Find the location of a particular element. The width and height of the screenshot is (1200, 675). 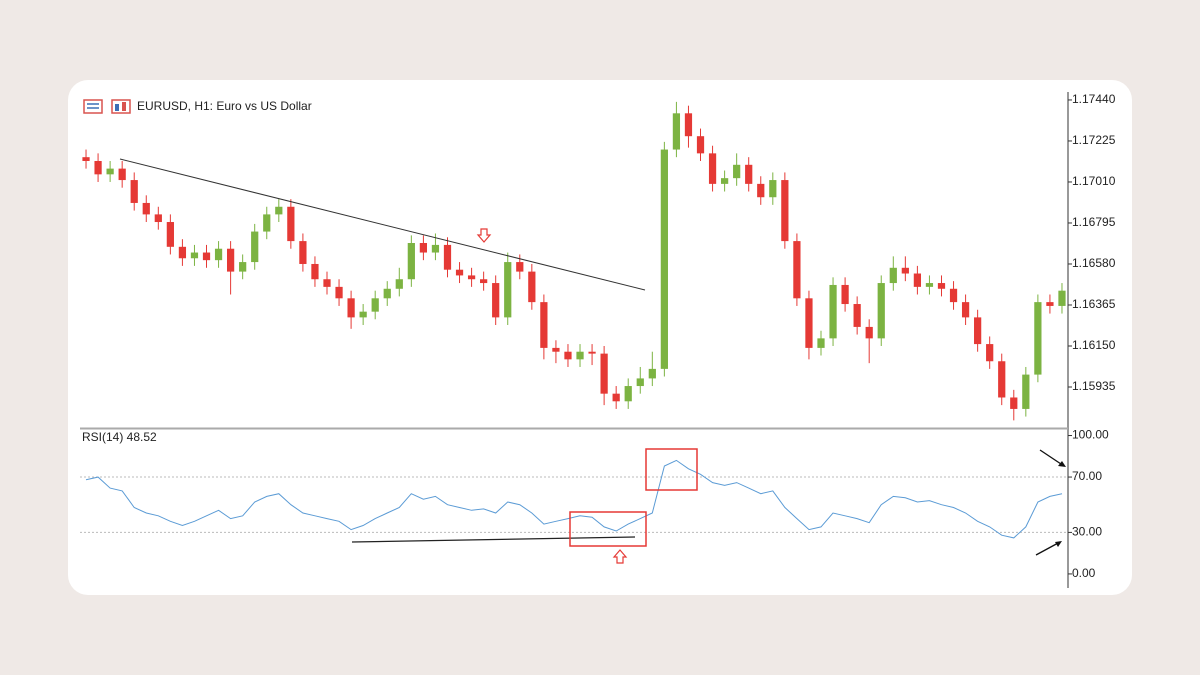

down-arrow is located at coordinates (484, 235).